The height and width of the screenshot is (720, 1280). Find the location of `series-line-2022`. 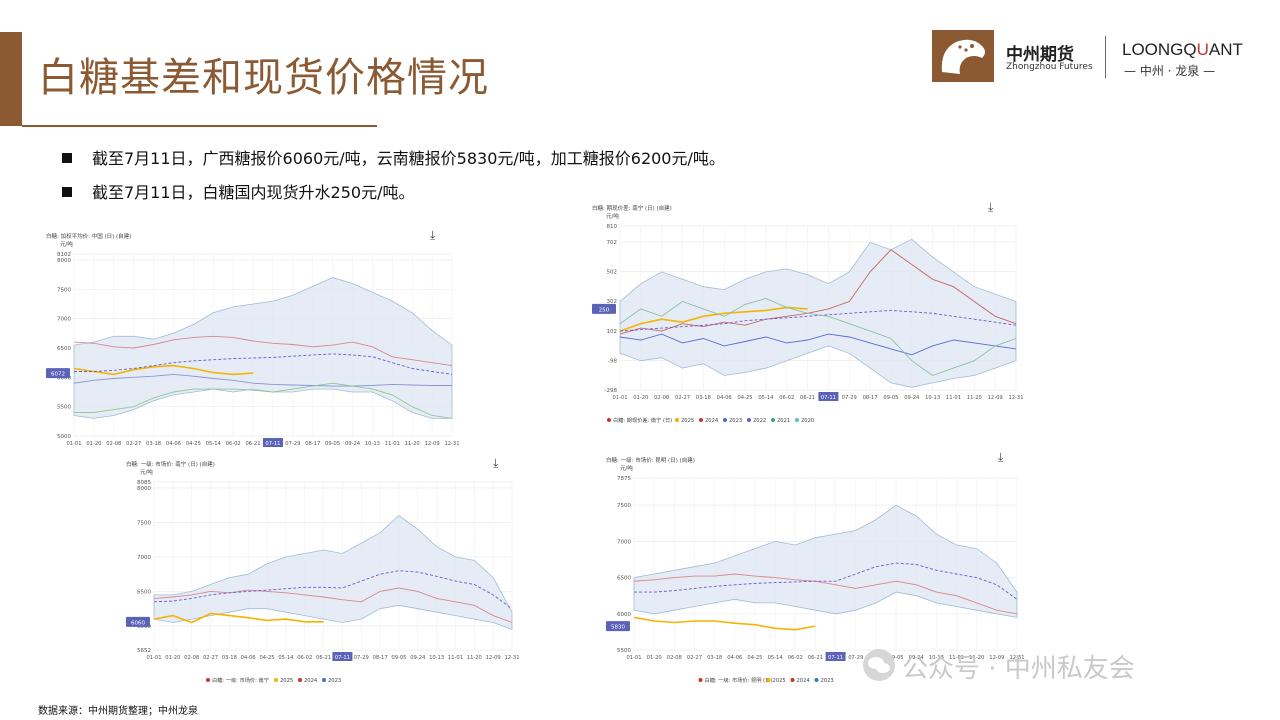

series-line-2022 is located at coordinates (263, 400).